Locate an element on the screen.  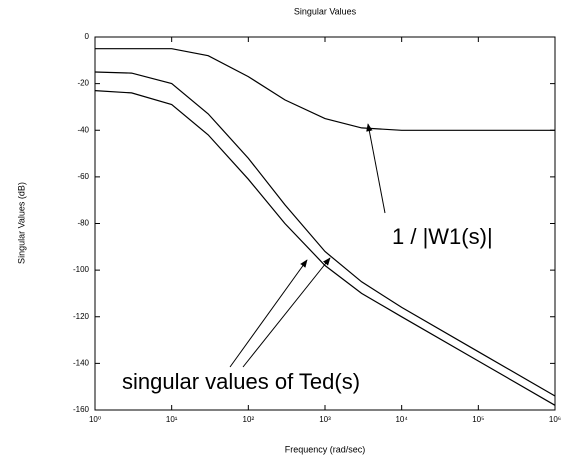
y-tick-label: -120 is located at coordinates (81, 316).